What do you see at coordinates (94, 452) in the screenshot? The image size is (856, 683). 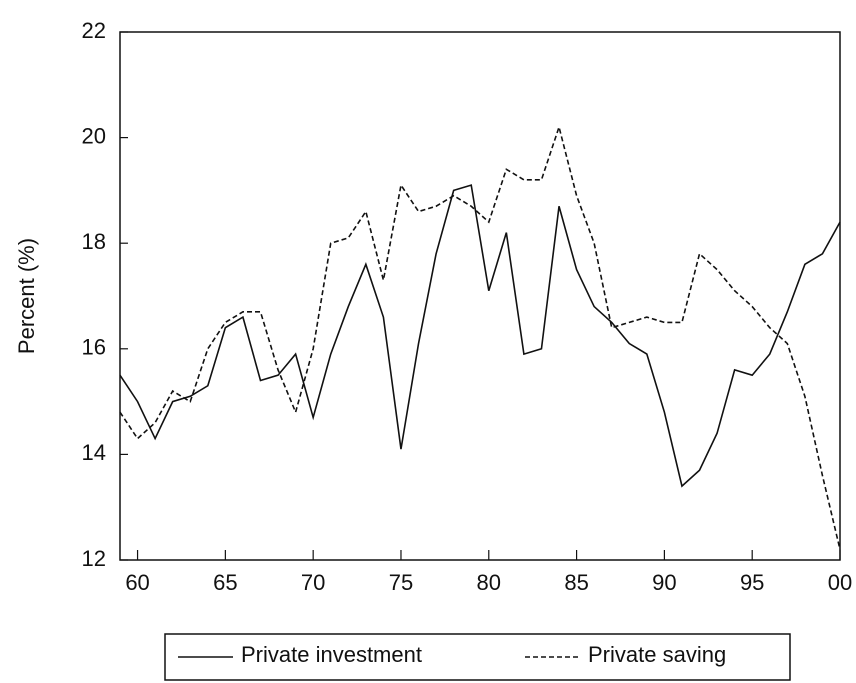 I see `y-tick-label: 14` at bounding box center [94, 452].